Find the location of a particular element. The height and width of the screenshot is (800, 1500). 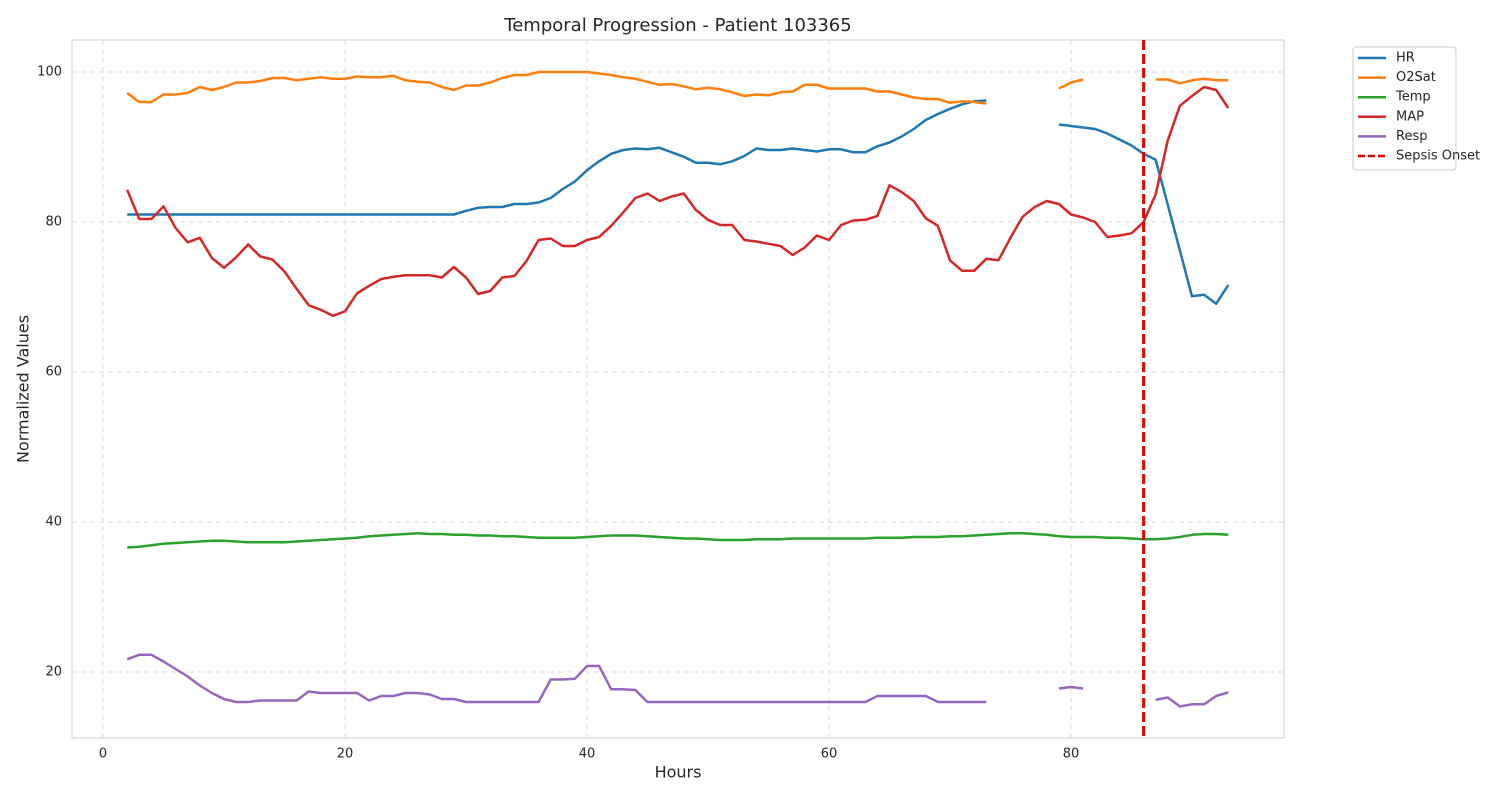

y-axis-label: Normalized Values is located at coordinates (23, 389).